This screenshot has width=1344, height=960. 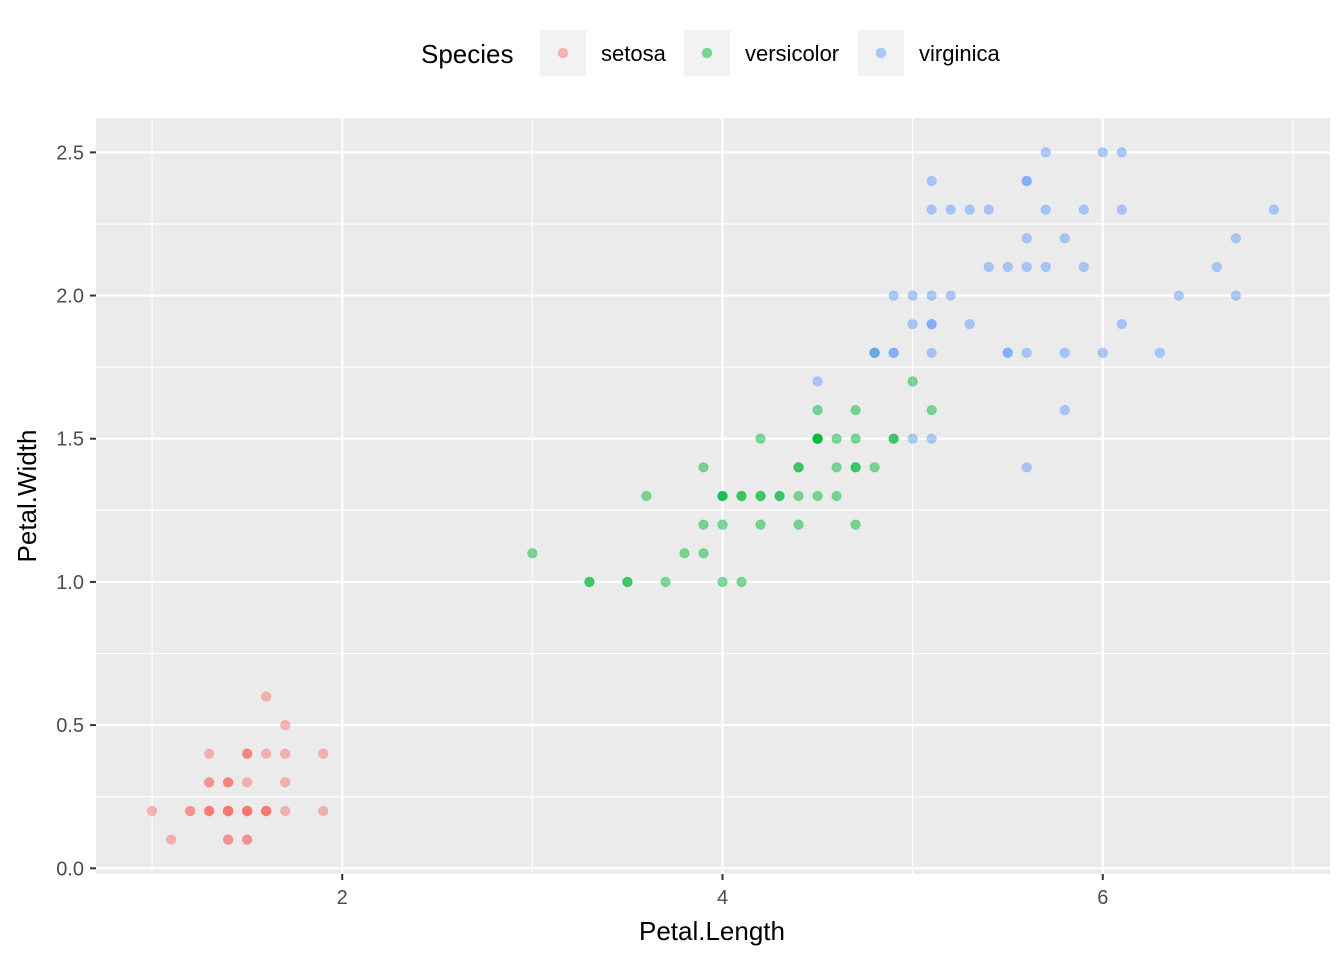 I want to click on x-tick-label: 2, so click(x=342, y=898).